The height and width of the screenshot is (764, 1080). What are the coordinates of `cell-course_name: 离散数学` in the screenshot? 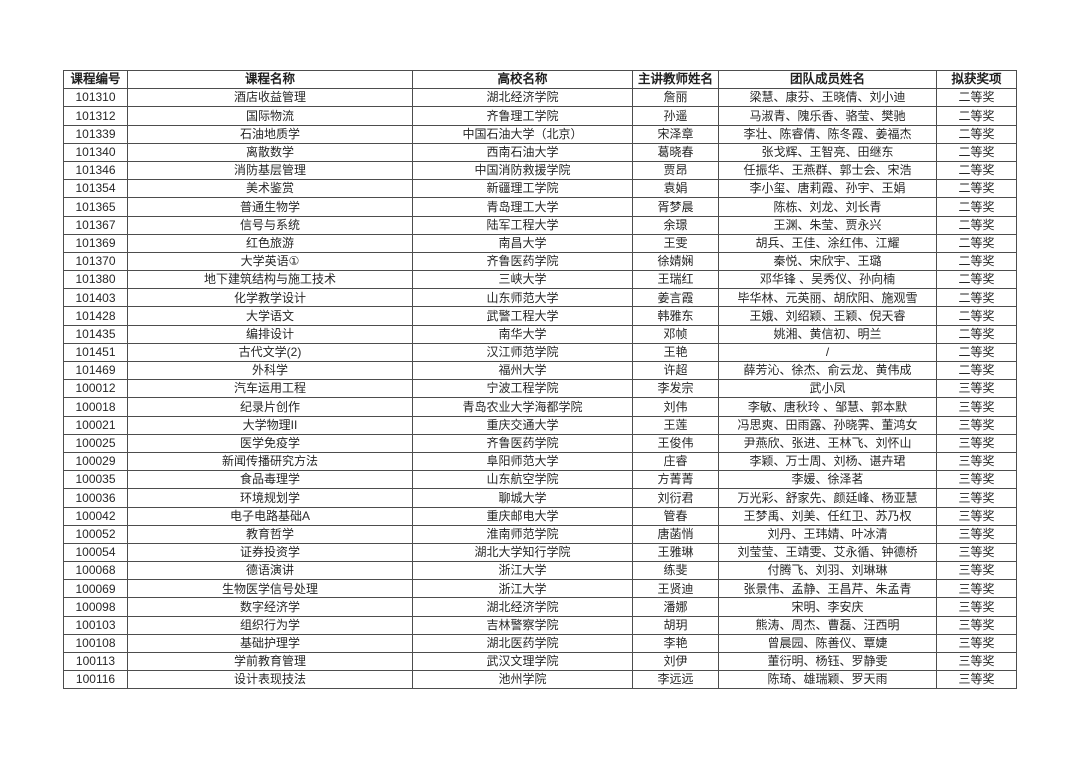 It's located at (270, 152).